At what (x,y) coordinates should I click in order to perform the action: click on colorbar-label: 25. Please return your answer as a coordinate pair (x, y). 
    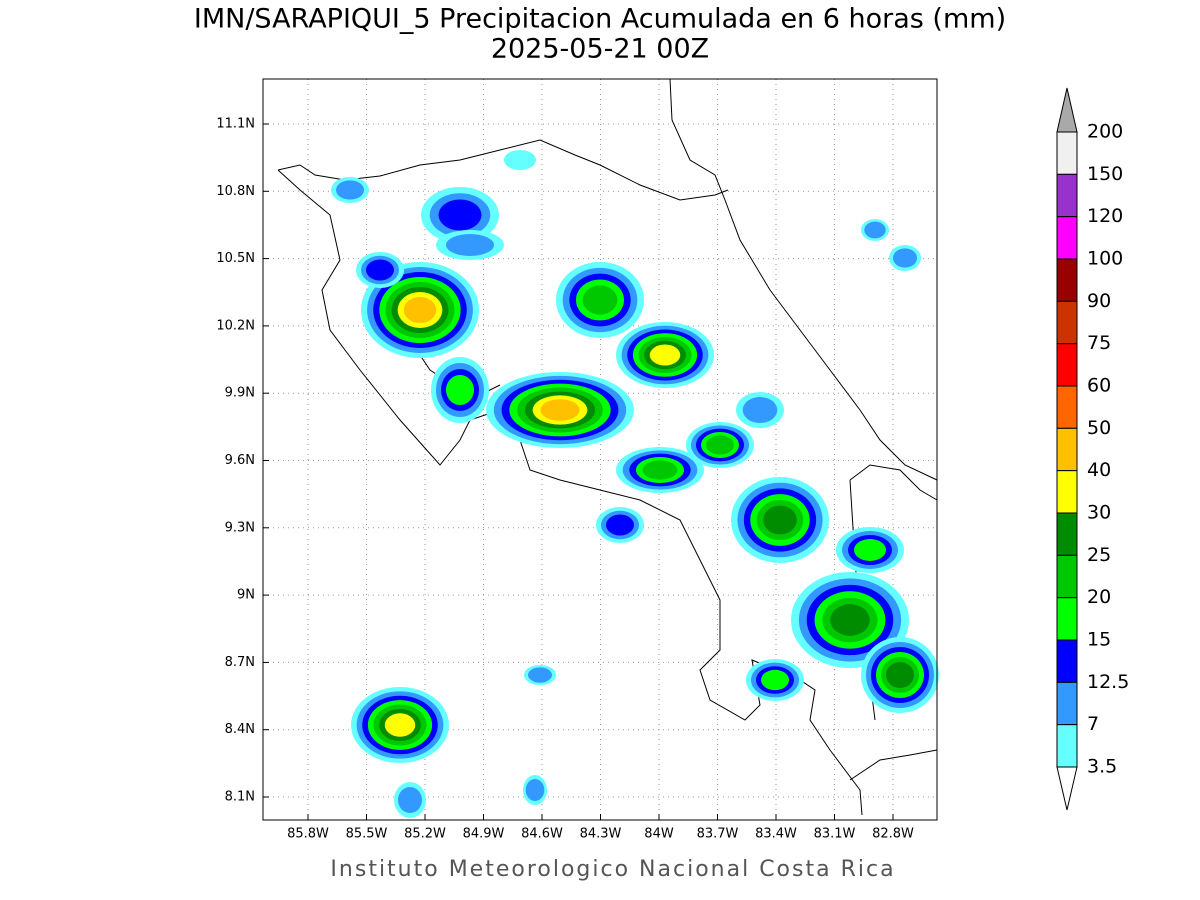
    Looking at the image, I should click on (1099, 555).